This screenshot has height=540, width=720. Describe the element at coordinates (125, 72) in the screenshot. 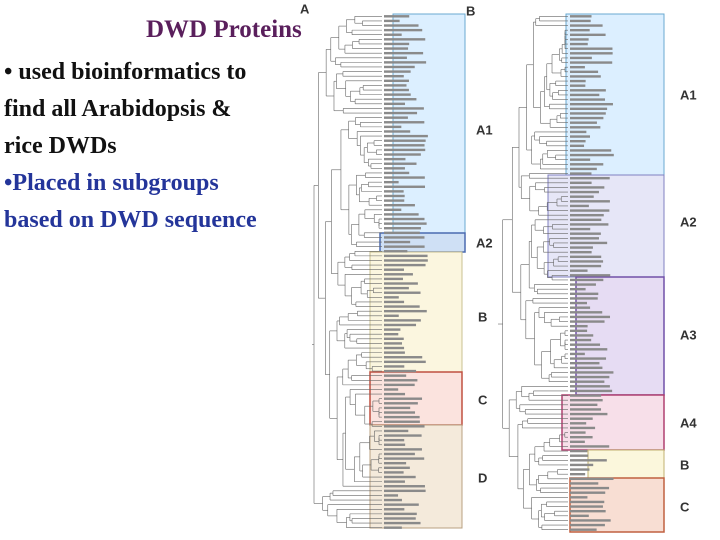

I see `bullet-line: • used bioinformatics to` at that location.